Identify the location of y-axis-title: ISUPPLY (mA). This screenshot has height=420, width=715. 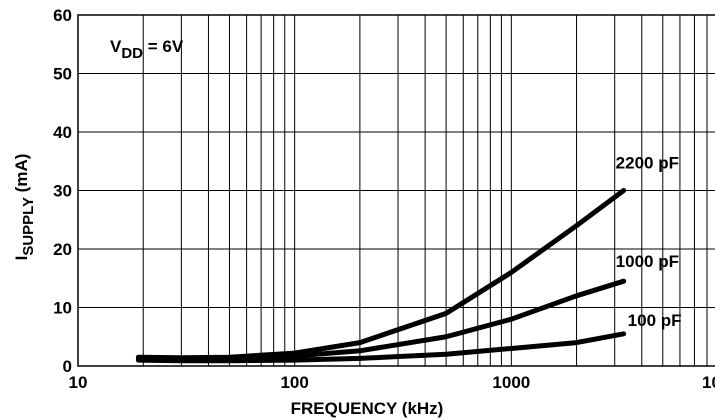
(24, 207).